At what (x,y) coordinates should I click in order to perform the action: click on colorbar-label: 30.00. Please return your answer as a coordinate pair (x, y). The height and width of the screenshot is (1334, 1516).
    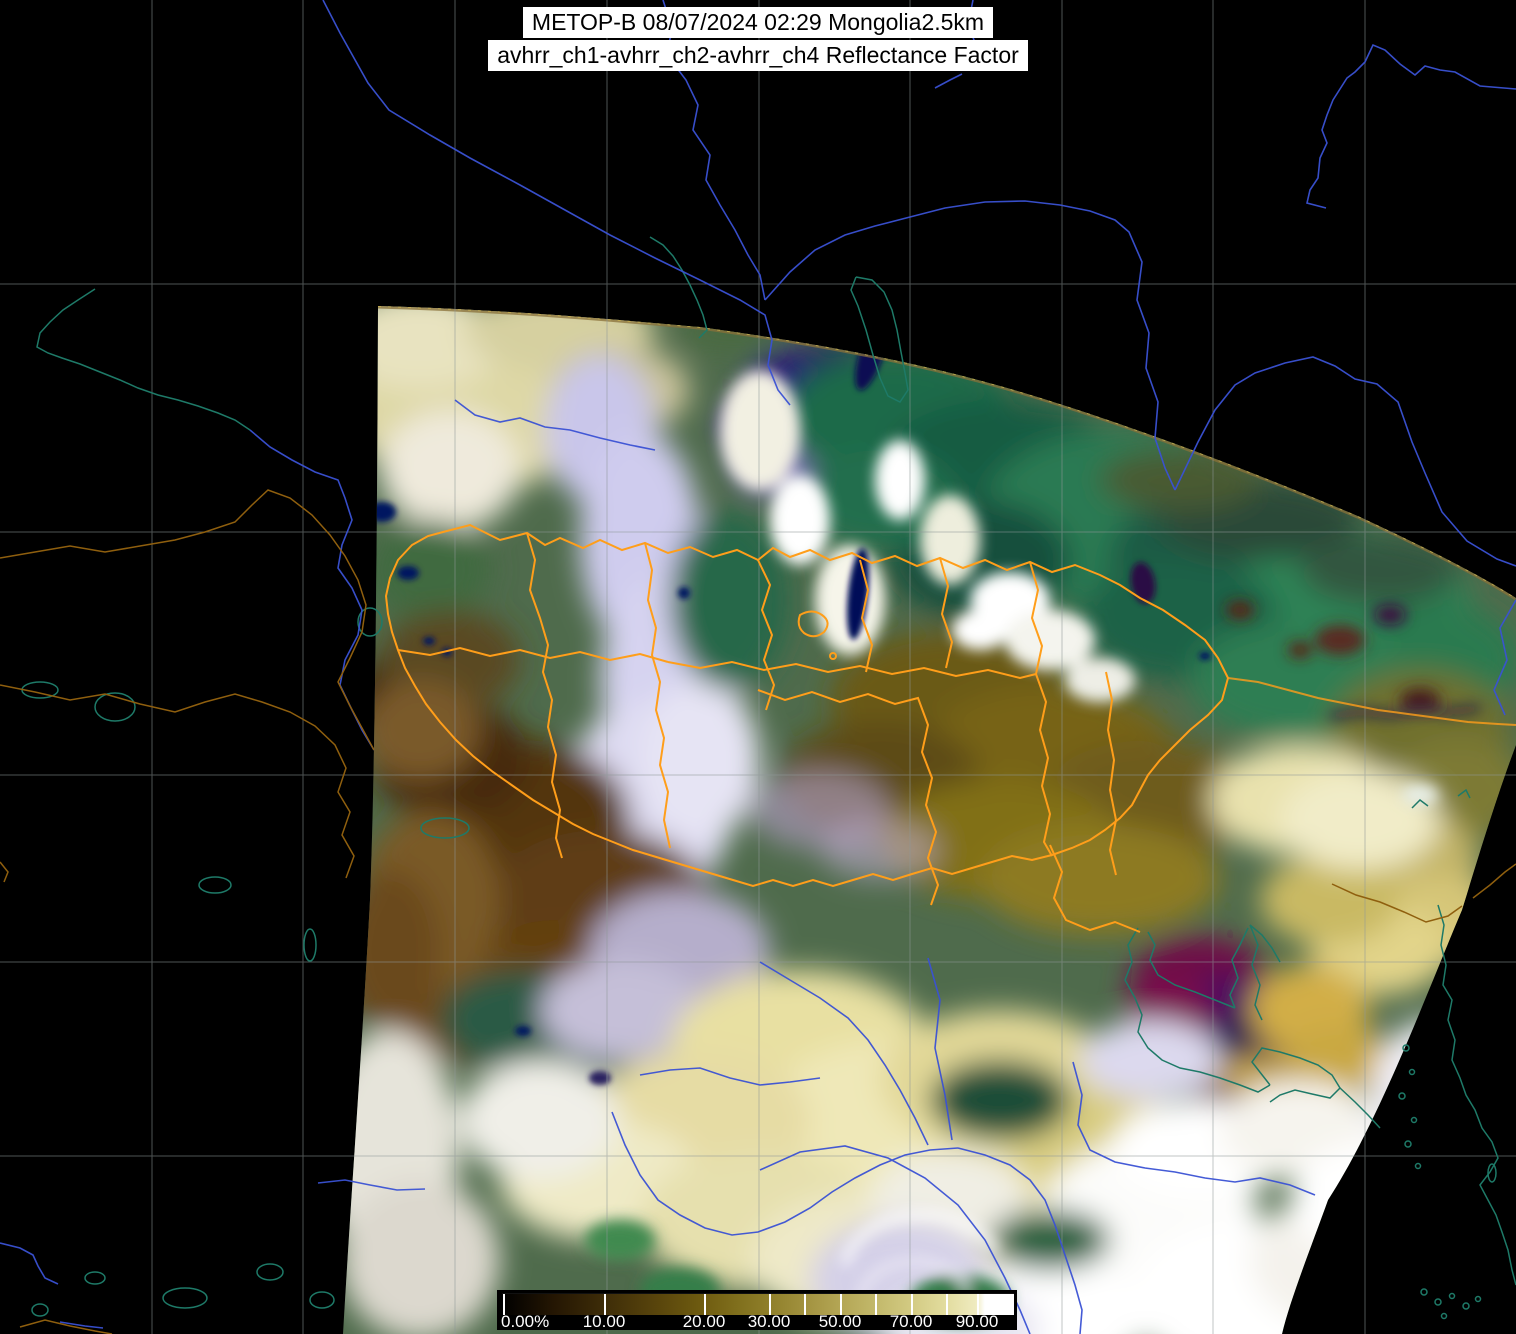
    Looking at the image, I should click on (769, 1321).